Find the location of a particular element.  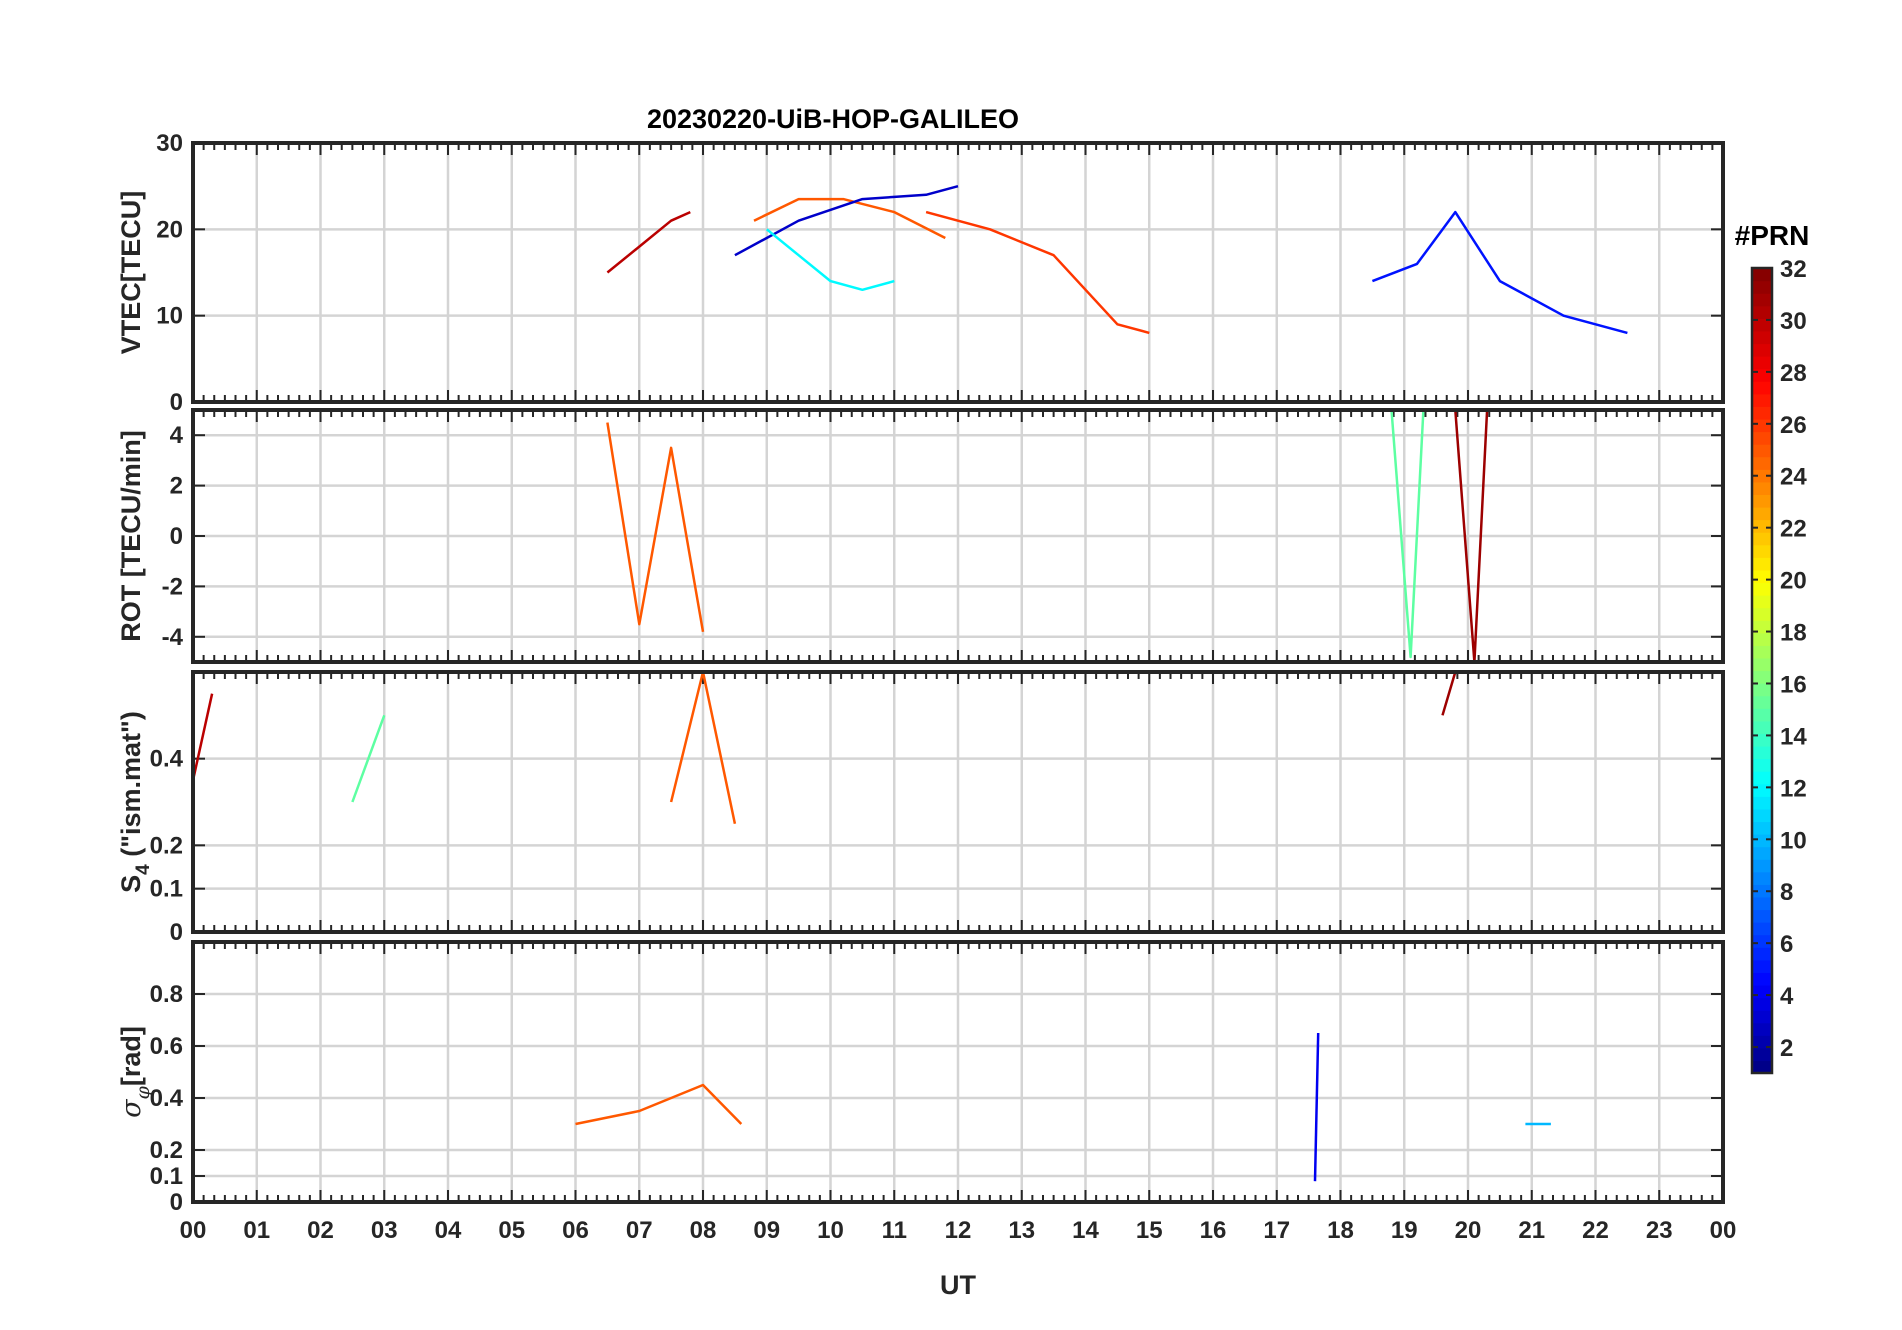

y-tick-label: -2 is located at coordinates (172, 586).